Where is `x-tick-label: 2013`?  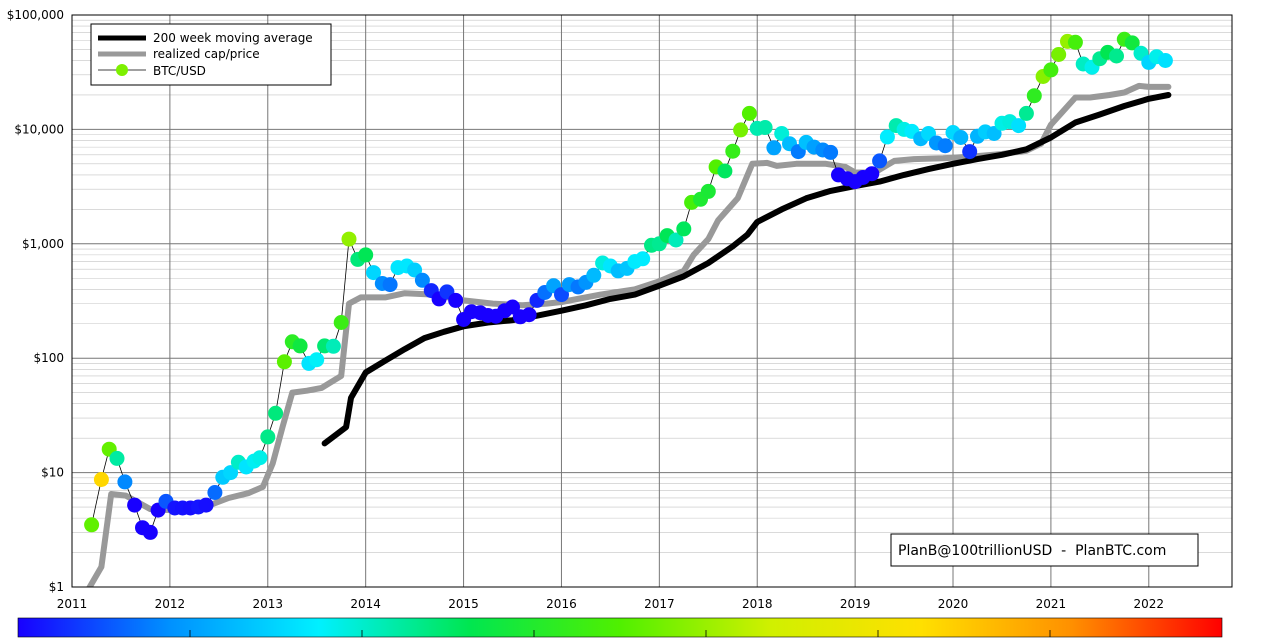
x-tick-label: 2013 is located at coordinates (268, 604).